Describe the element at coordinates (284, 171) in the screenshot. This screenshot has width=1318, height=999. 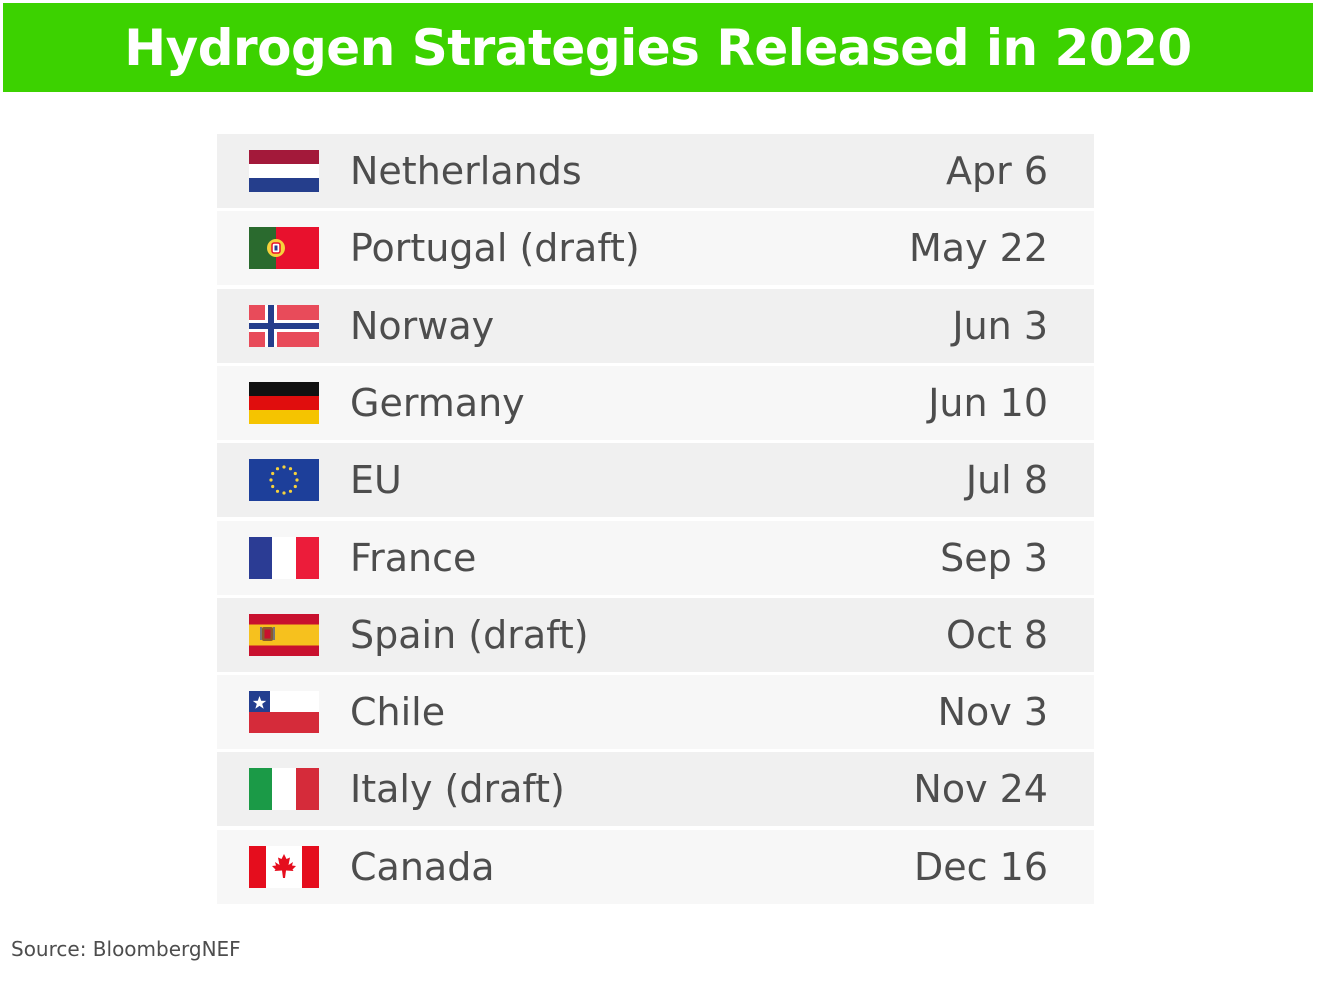
I see `netherlands-flag` at that location.